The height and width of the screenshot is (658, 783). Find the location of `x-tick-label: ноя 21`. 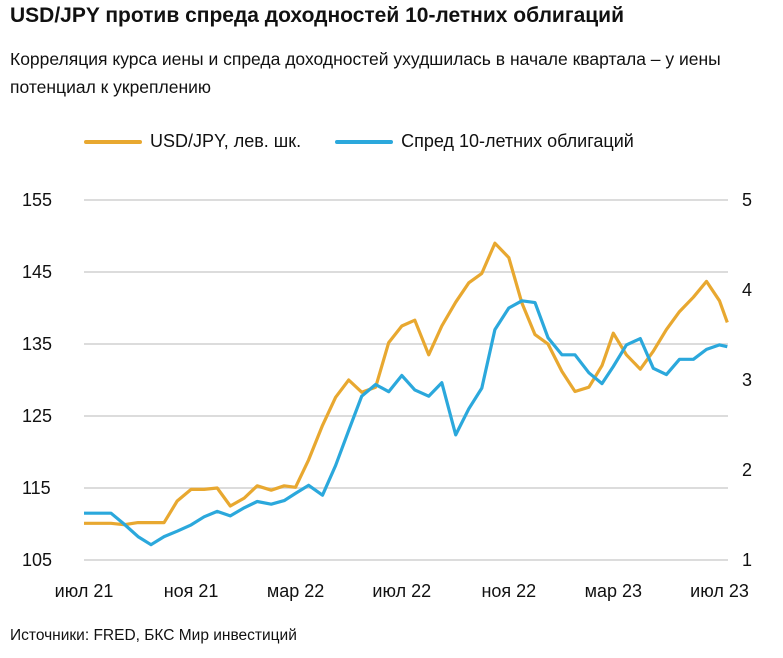

x-tick-label: ноя 21 is located at coordinates (191, 591).